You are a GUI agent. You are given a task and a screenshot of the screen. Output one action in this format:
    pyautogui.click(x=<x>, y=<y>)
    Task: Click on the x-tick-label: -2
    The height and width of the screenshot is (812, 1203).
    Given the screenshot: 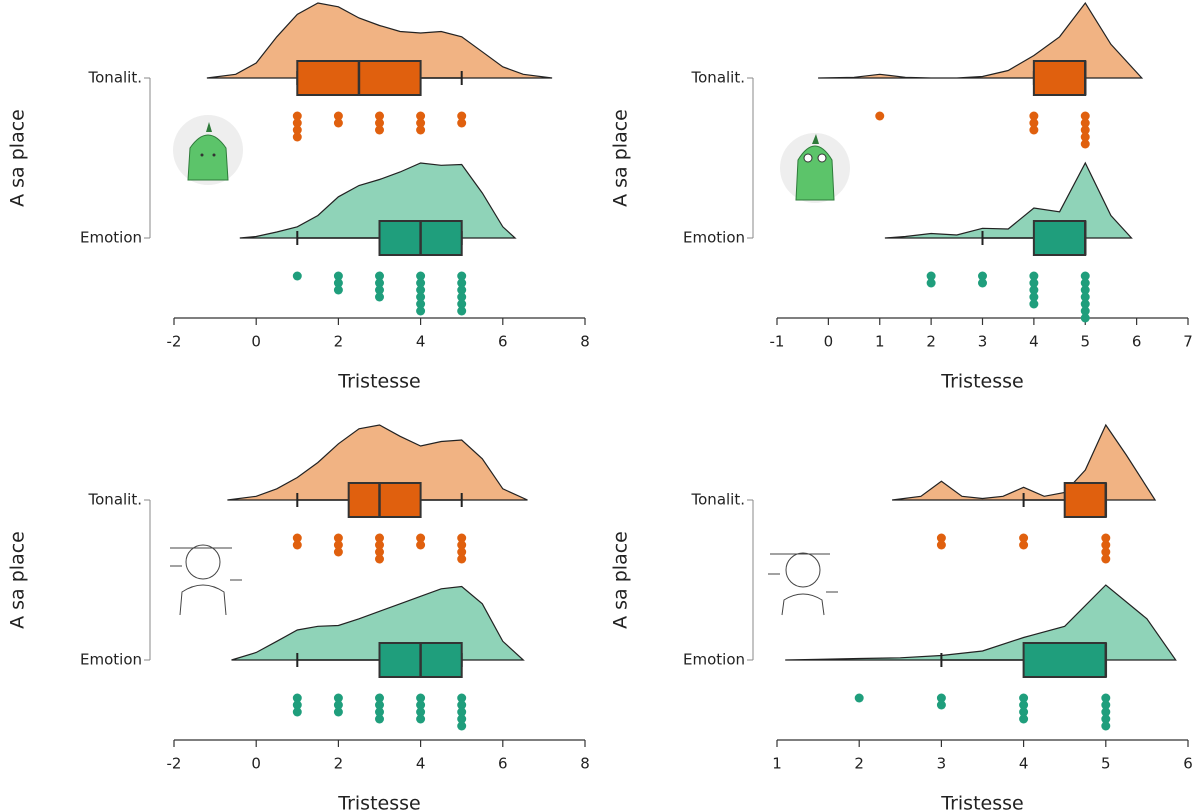 What is the action you would take?
    pyautogui.click(x=174, y=764)
    